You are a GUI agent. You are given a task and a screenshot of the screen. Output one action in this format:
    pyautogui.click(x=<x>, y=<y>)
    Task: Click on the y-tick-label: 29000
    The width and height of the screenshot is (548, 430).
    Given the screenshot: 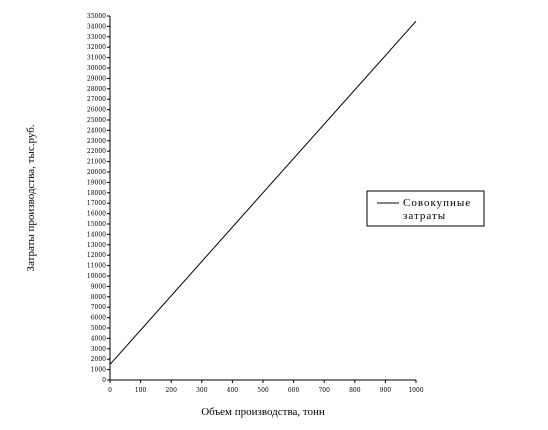 What is the action you would take?
    pyautogui.click(x=96, y=78)
    